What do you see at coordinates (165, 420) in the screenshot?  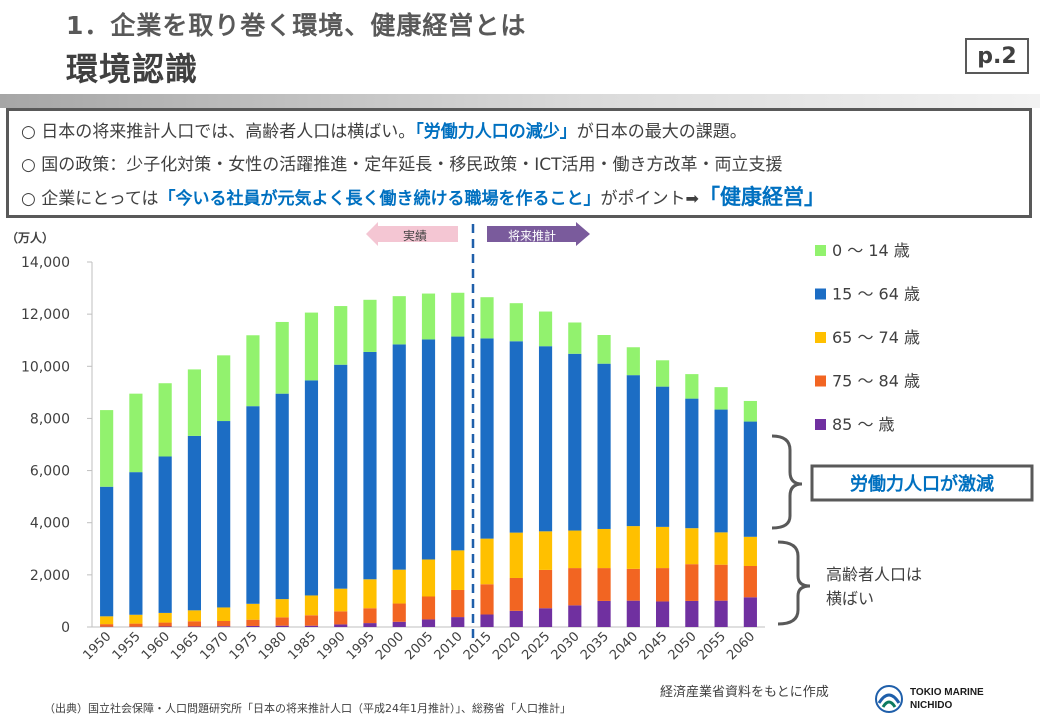 I see `bar-segment-age-0-14-1960` at bounding box center [165, 420].